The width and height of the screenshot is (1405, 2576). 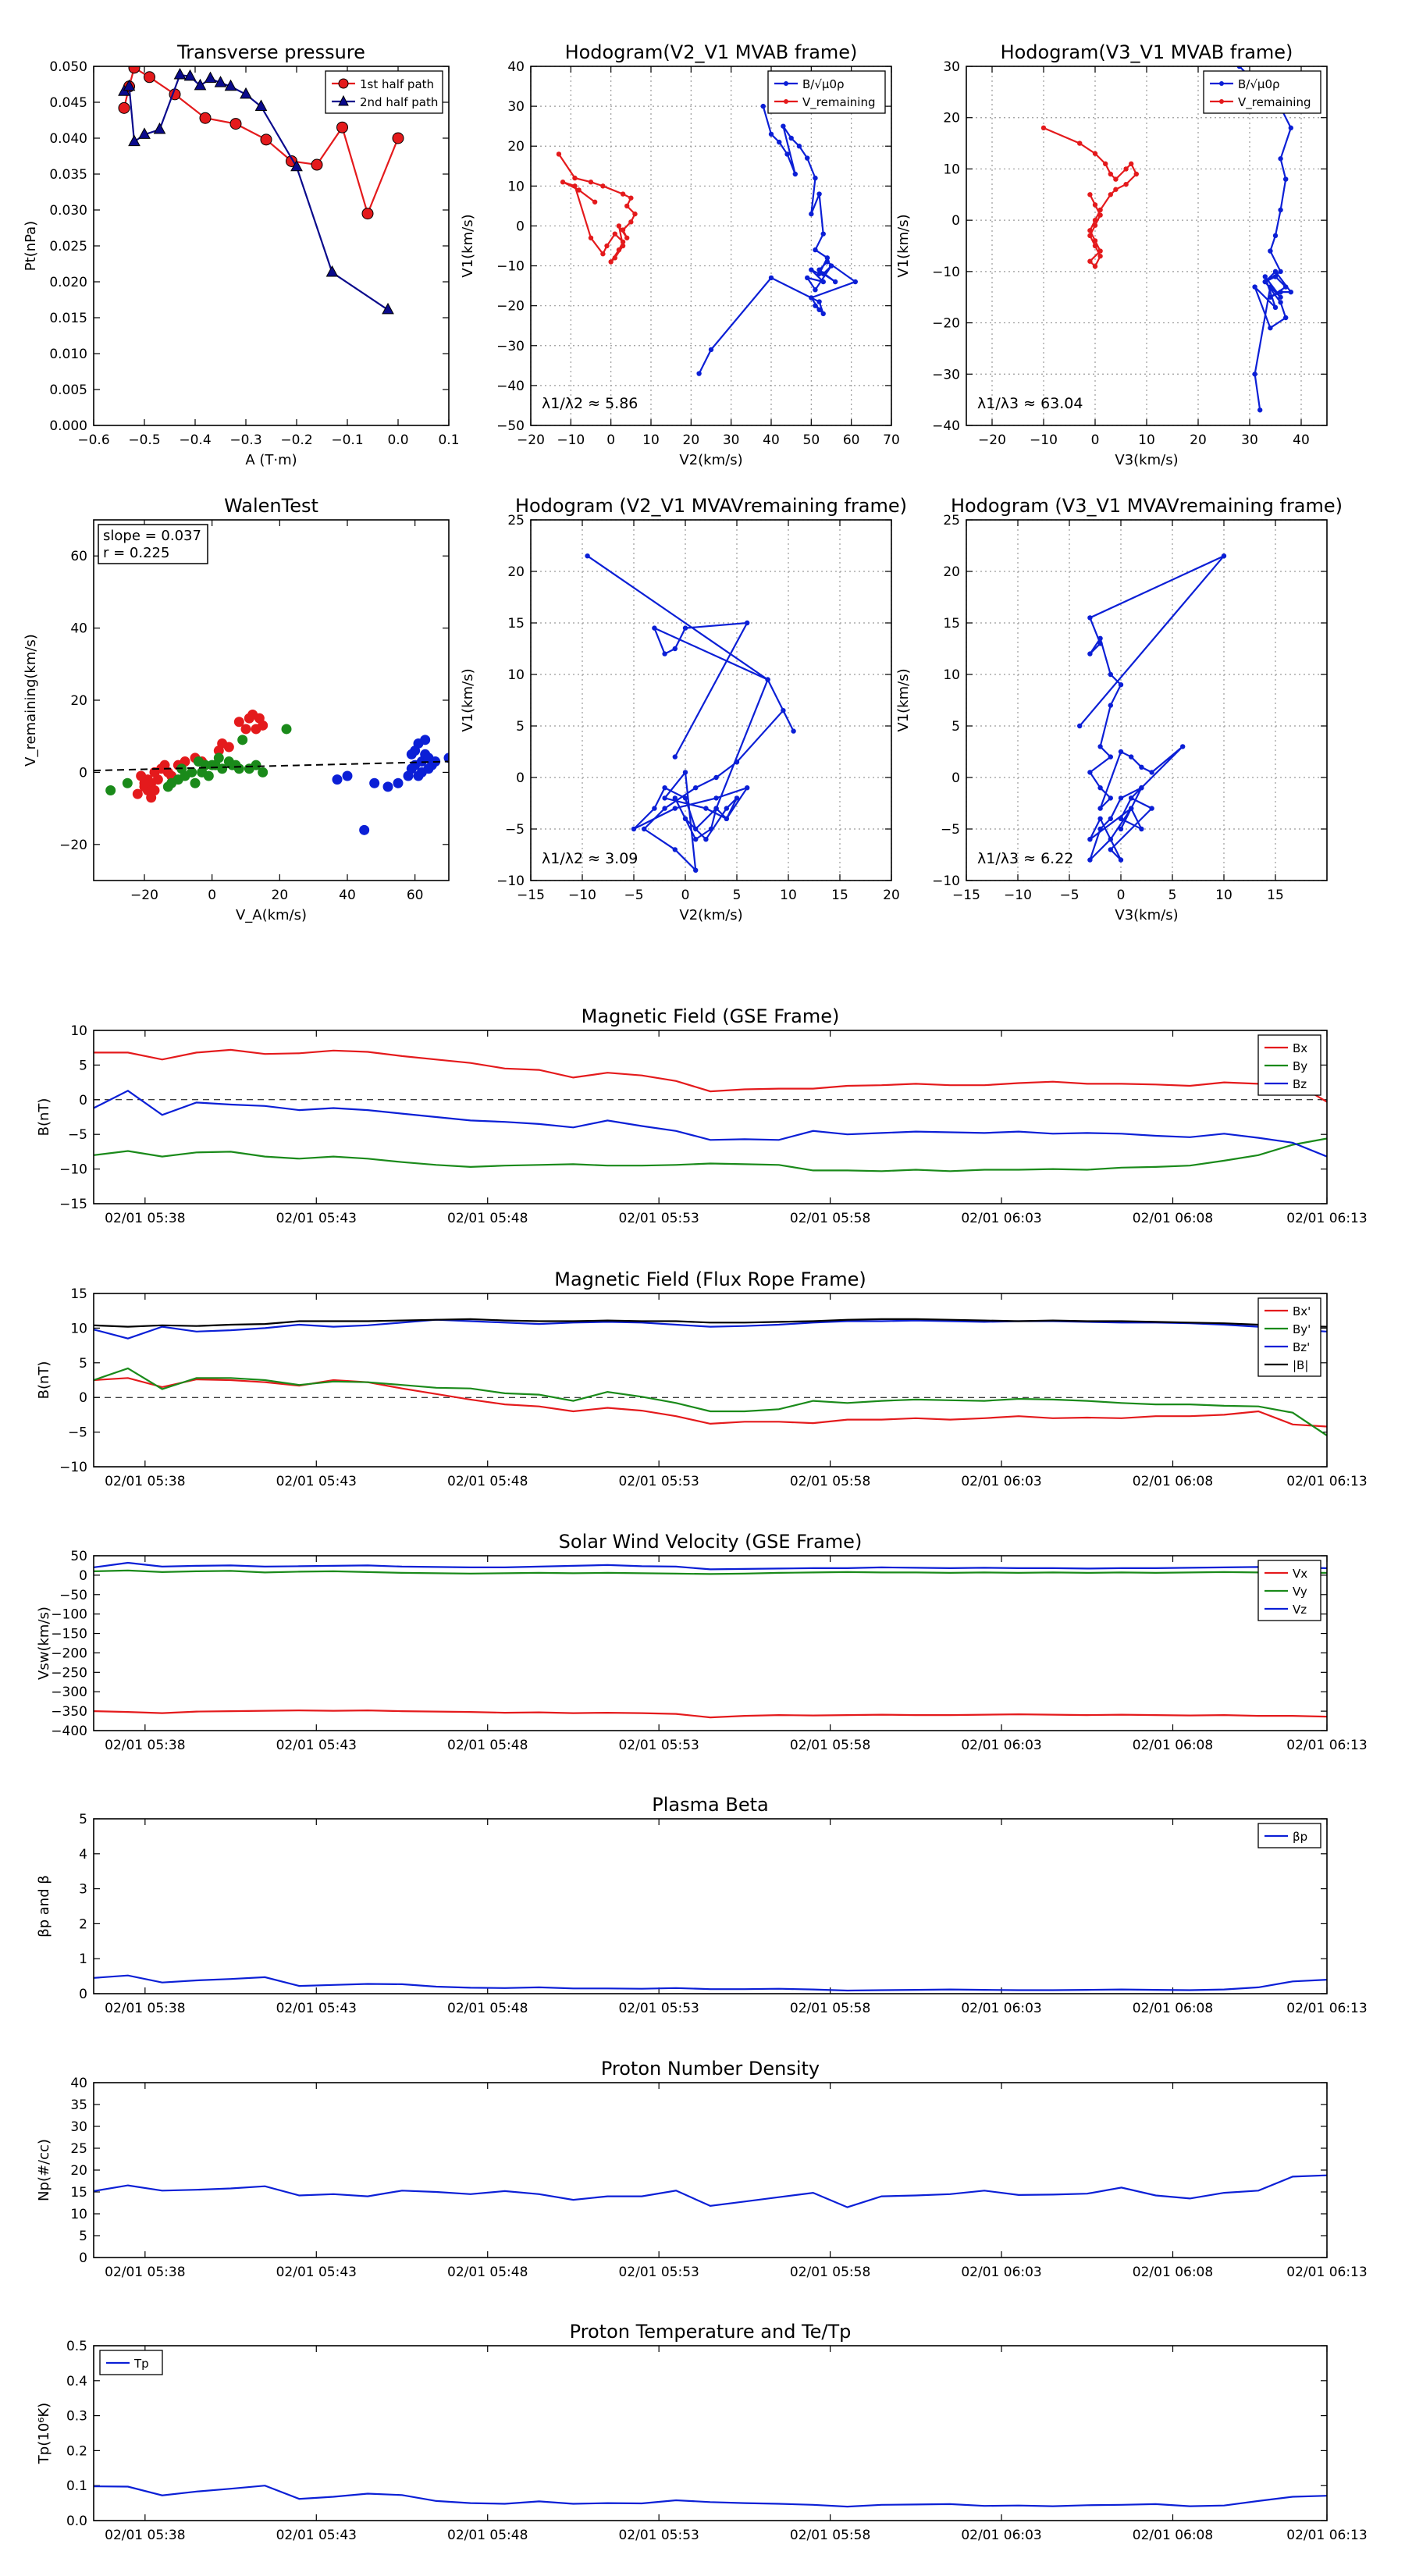 I want to click on legend-label: βp, so click(x=1300, y=1837).